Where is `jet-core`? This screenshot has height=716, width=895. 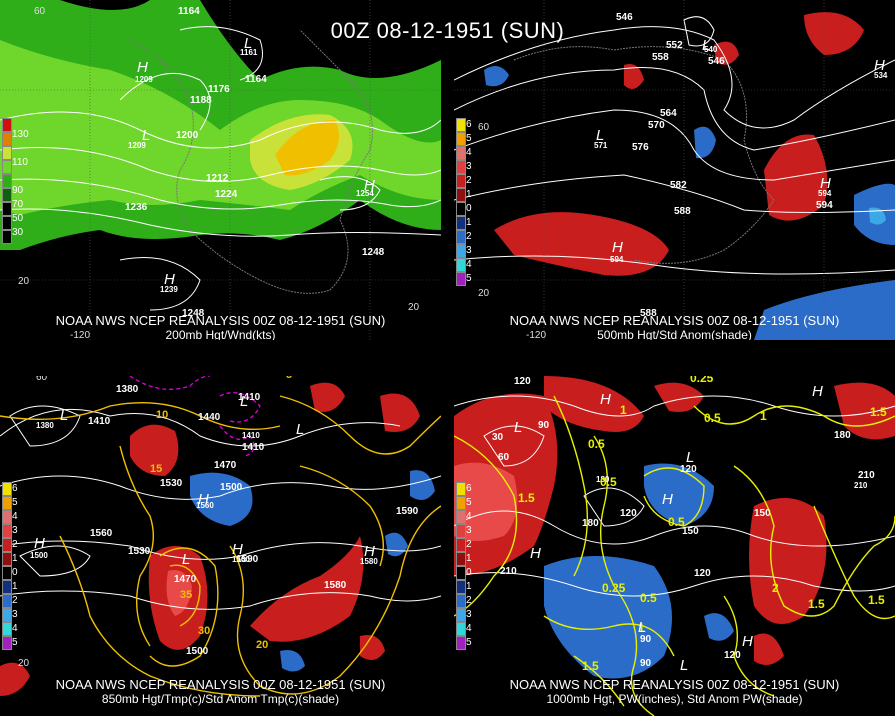 jet-core is located at coordinates (307, 148).